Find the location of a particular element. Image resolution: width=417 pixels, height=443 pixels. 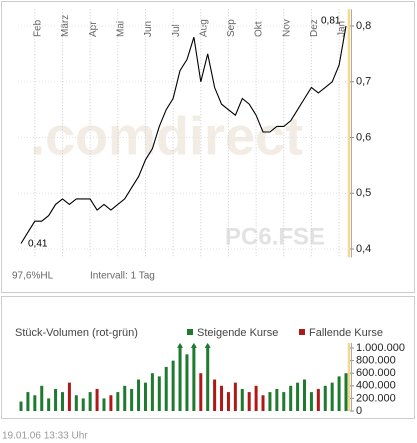

symbol-watermark: PC6.FSE is located at coordinates (275, 236).